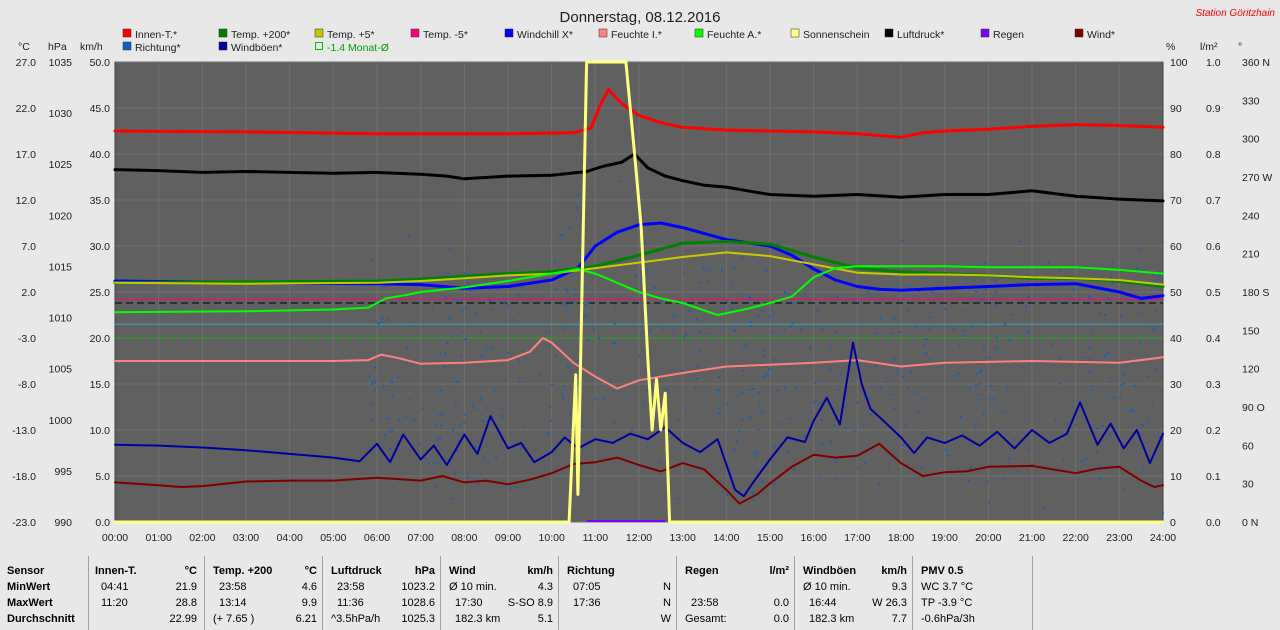 This screenshot has height=630, width=1280. Describe the element at coordinates (508, 538) in the screenshot. I see `x-tick: 09:00` at that location.